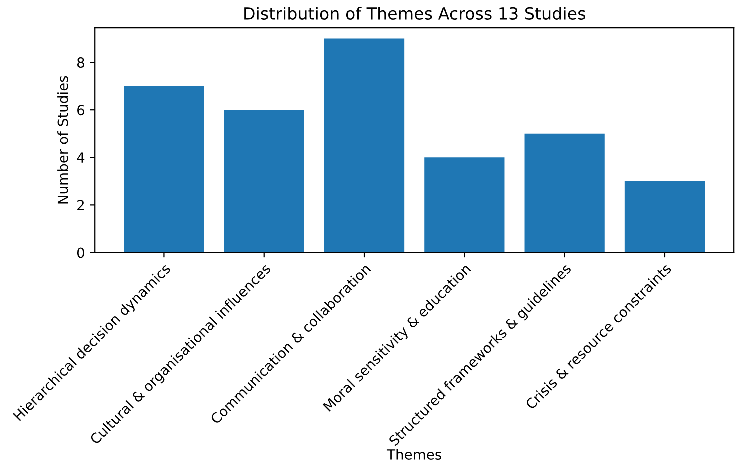 This screenshot has height=468, width=743. I want to click on y-tick-label: 0, so click(80, 253).